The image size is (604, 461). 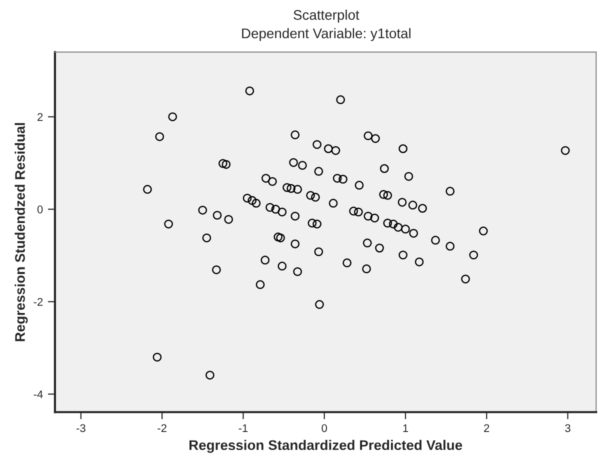 What do you see at coordinates (243, 428) in the screenshot?
I see `x-tick-label: -1` at bounding box center [243, 428].